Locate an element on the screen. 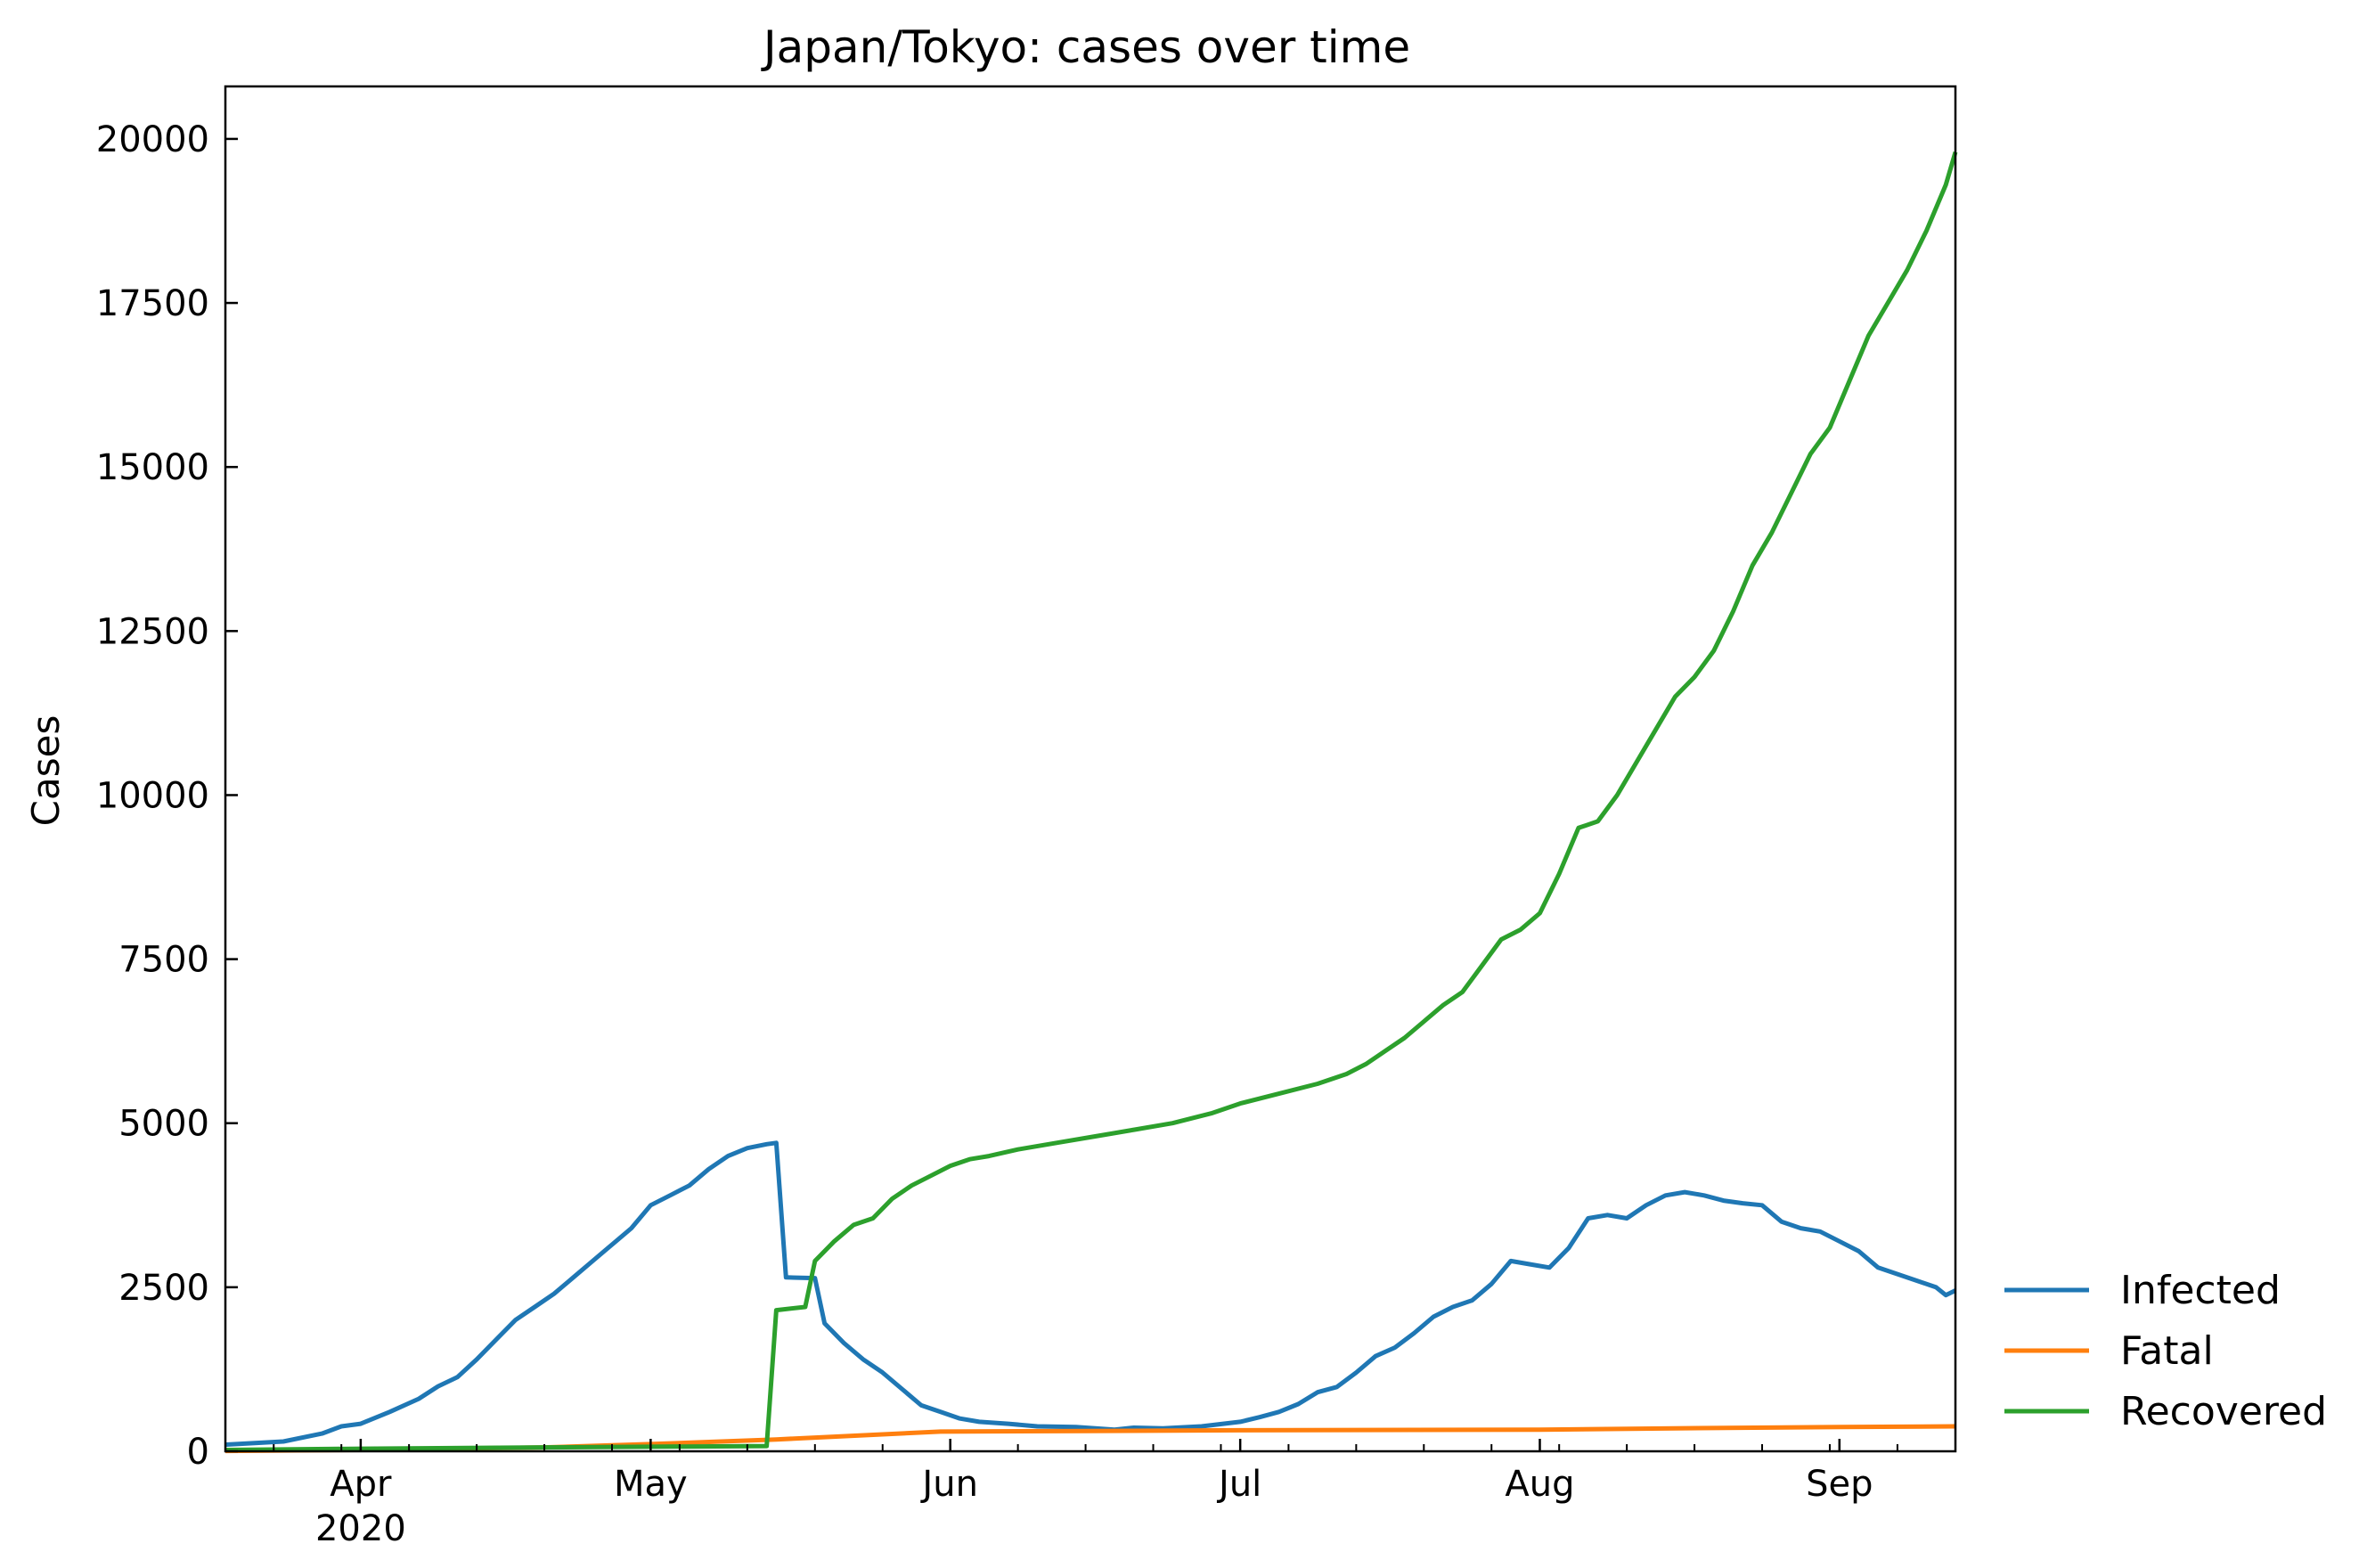 This screenshot has width=2367, height=1568. chart-title: Japan/Tokyo: cases over time is located at coordinates (1085, 47).